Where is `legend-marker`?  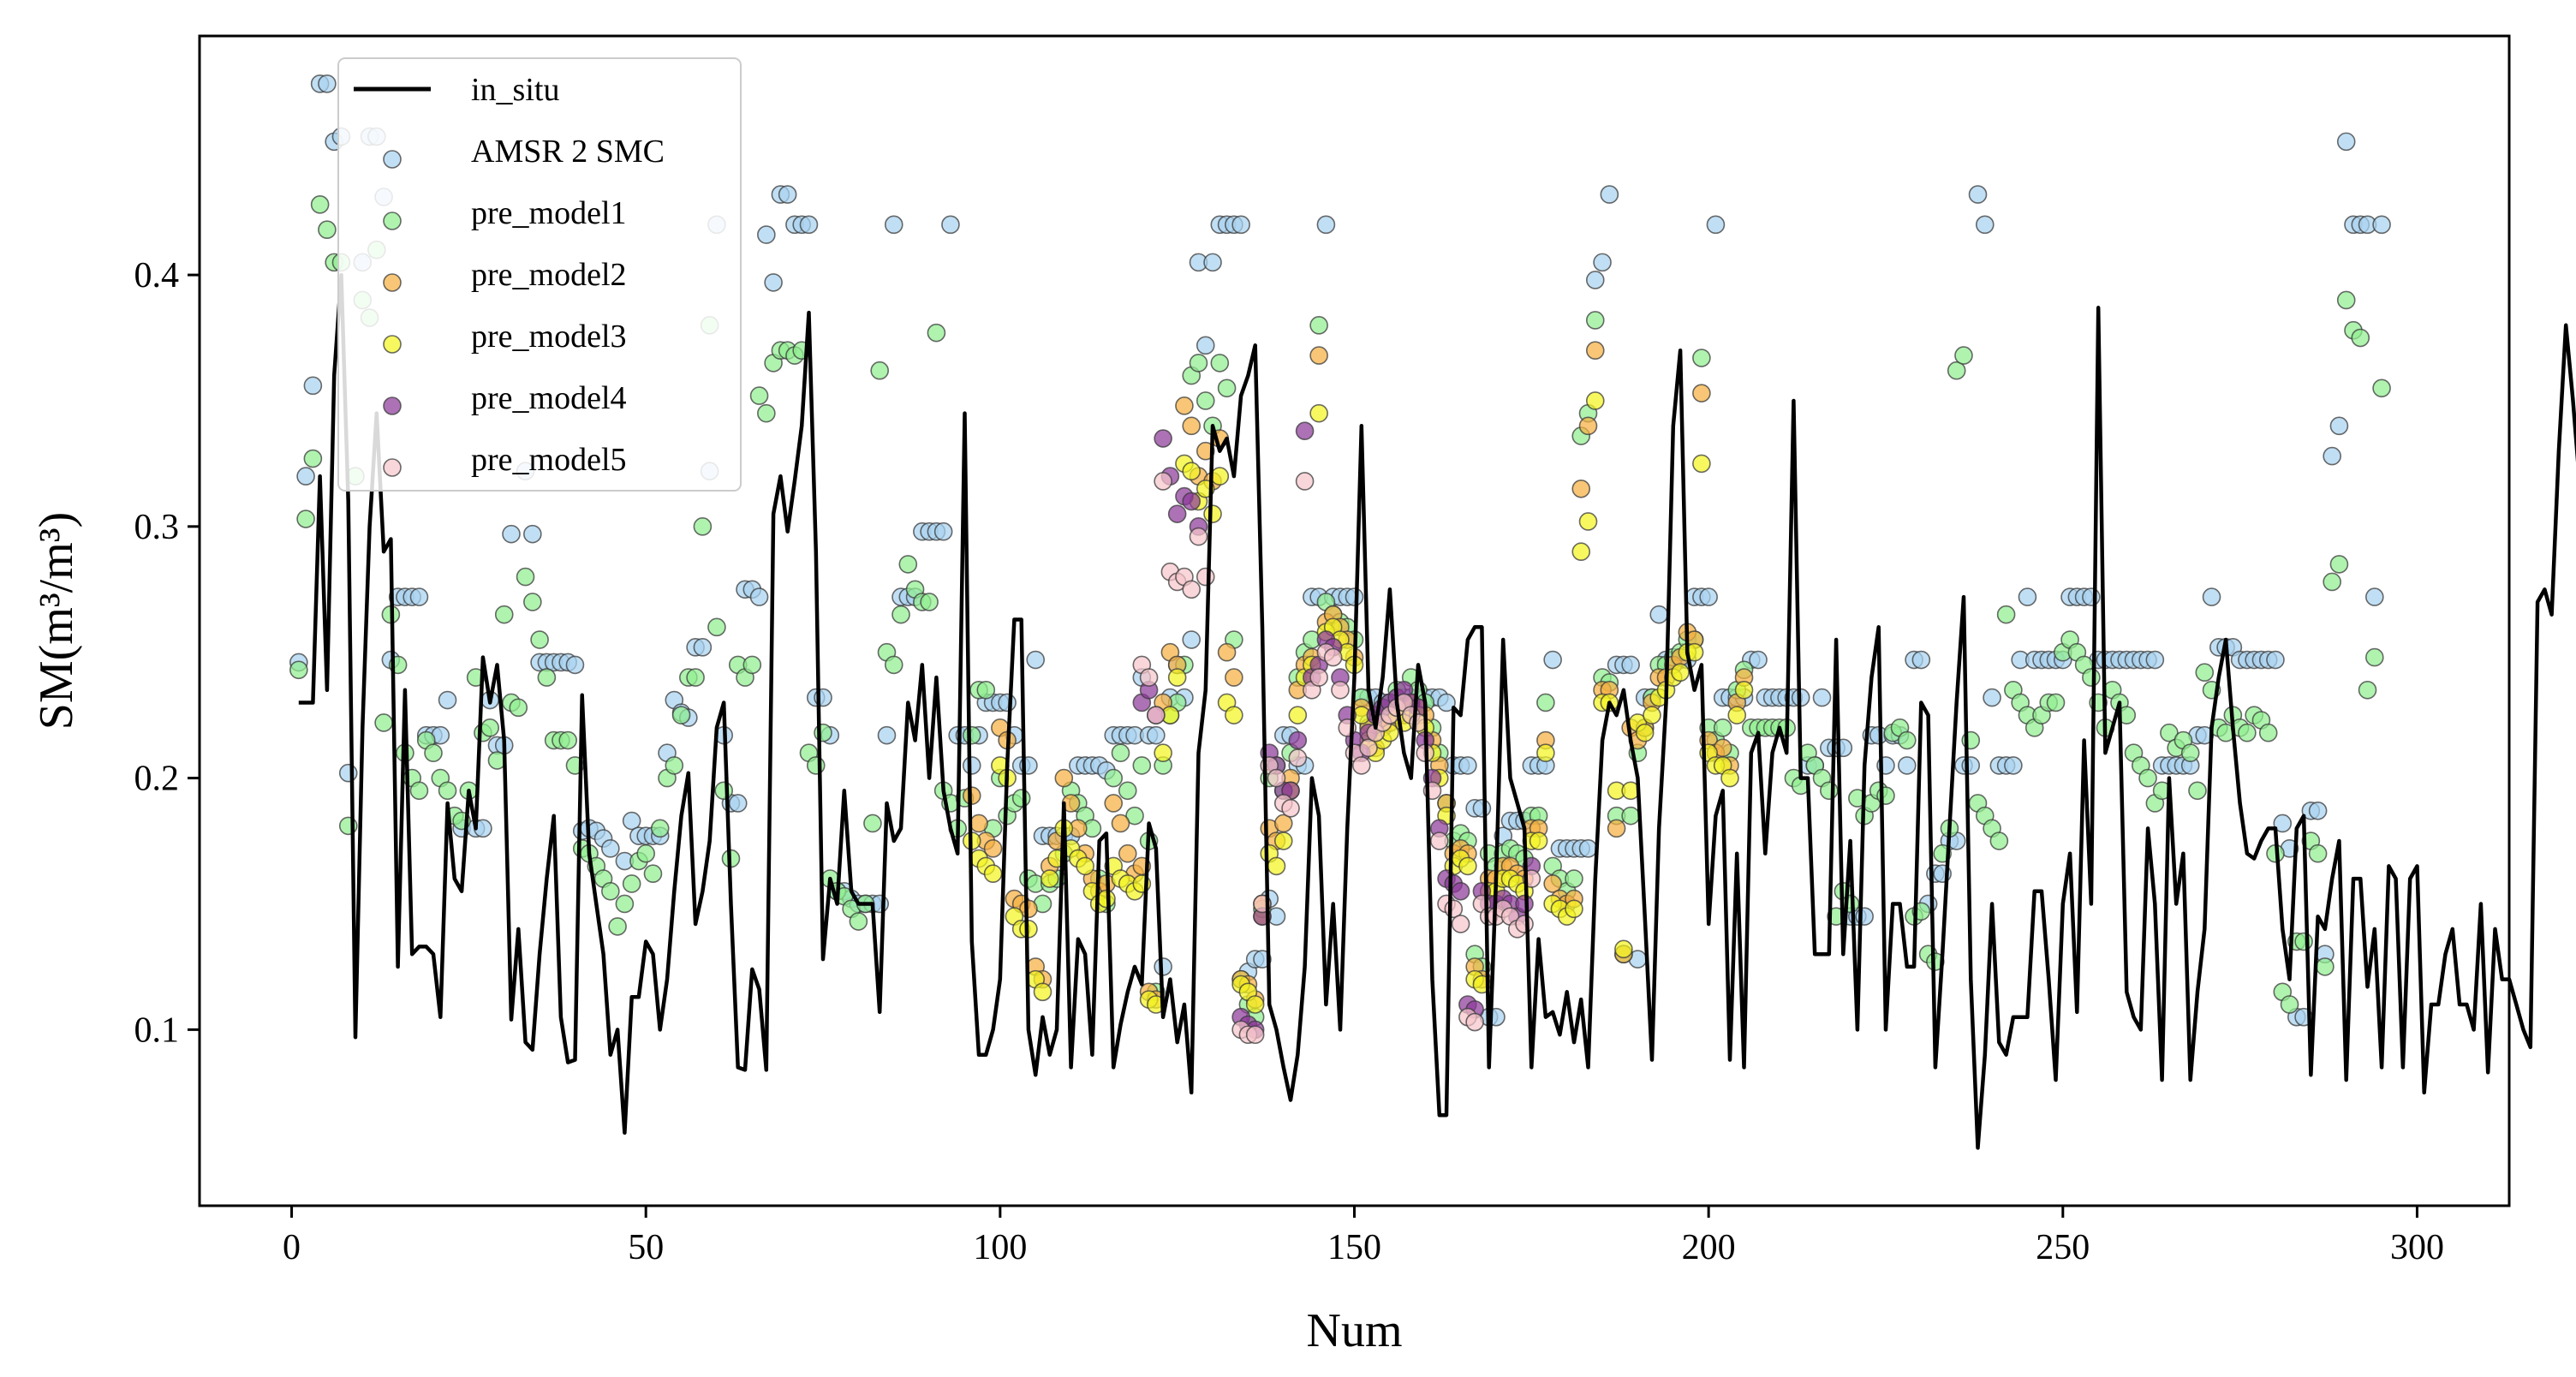 legend-marker is located at coordinates (392, 159).